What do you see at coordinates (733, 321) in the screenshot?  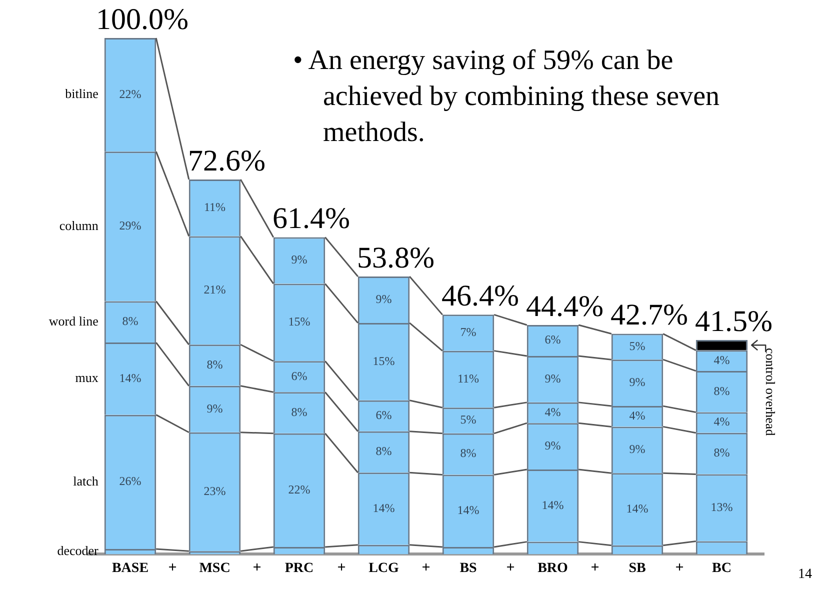 I see `total-label: 41.5%` at bounding box center [733, 321].